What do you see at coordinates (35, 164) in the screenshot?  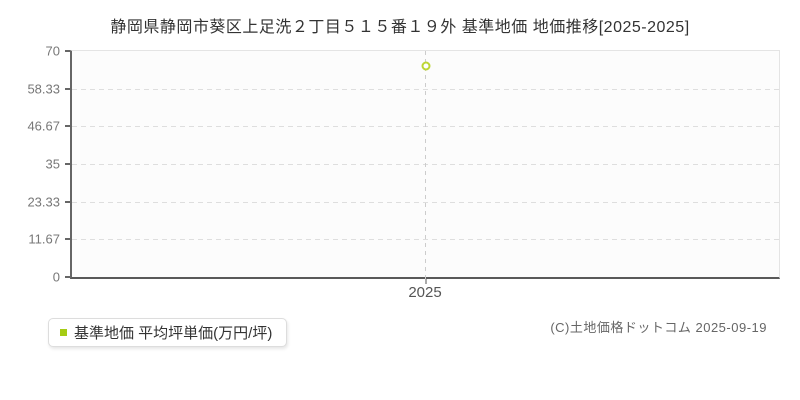 I see `y-axis: 70 58.33 46.67 35 23.33 11.67 0` at bounding box center [35, 164].